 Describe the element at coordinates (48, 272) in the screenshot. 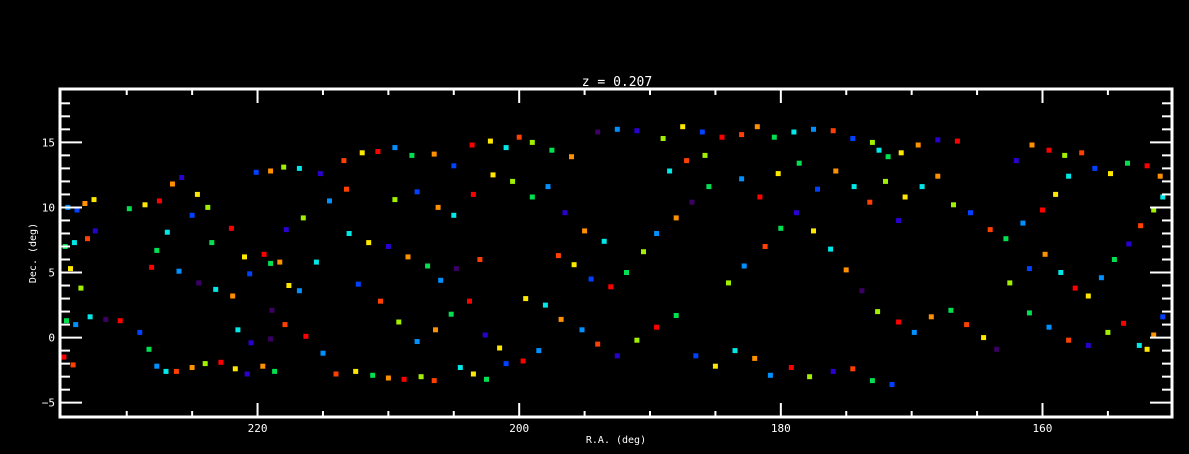

I see `y-tick-labels: −5 0 5 10 15` at that location.